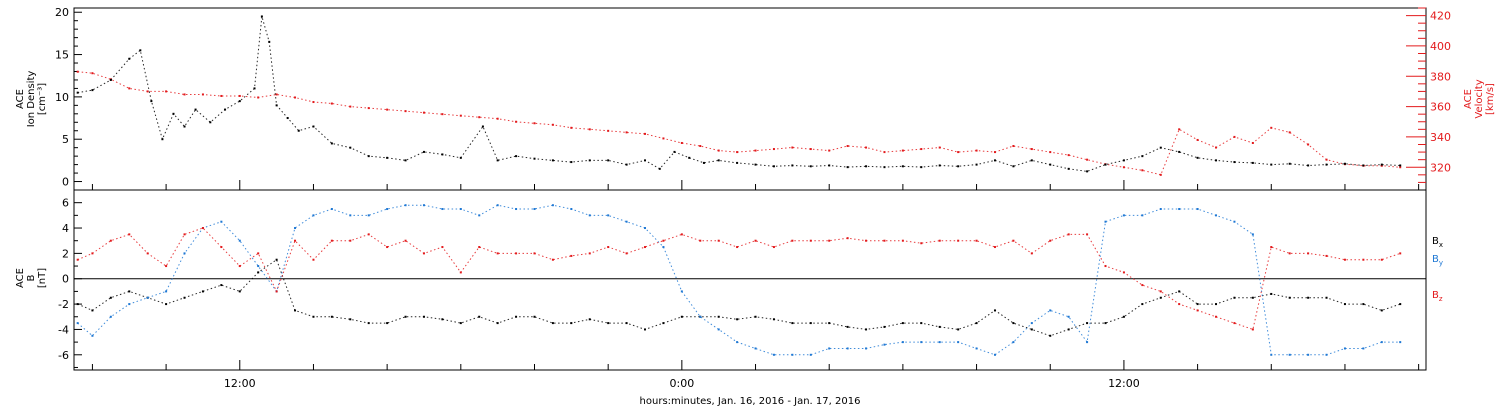  Describe the element at coordinates (1440, 107) in the screenshot. I see `velocity-ytick-label: 360` at that location.